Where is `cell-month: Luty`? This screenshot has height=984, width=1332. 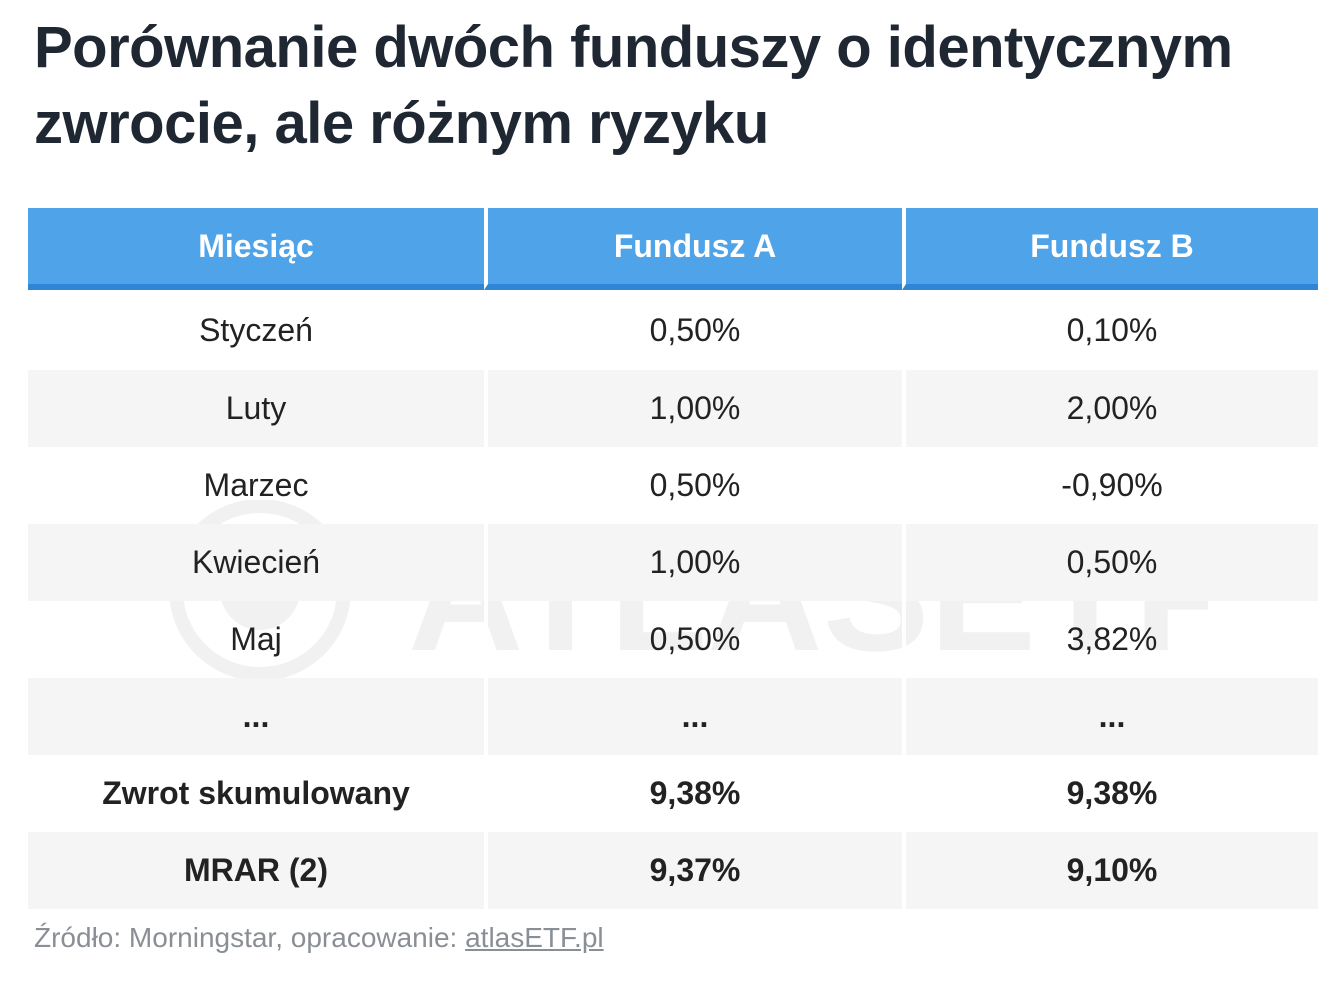 cell-month: Luty is located at coordinates (256, 408).